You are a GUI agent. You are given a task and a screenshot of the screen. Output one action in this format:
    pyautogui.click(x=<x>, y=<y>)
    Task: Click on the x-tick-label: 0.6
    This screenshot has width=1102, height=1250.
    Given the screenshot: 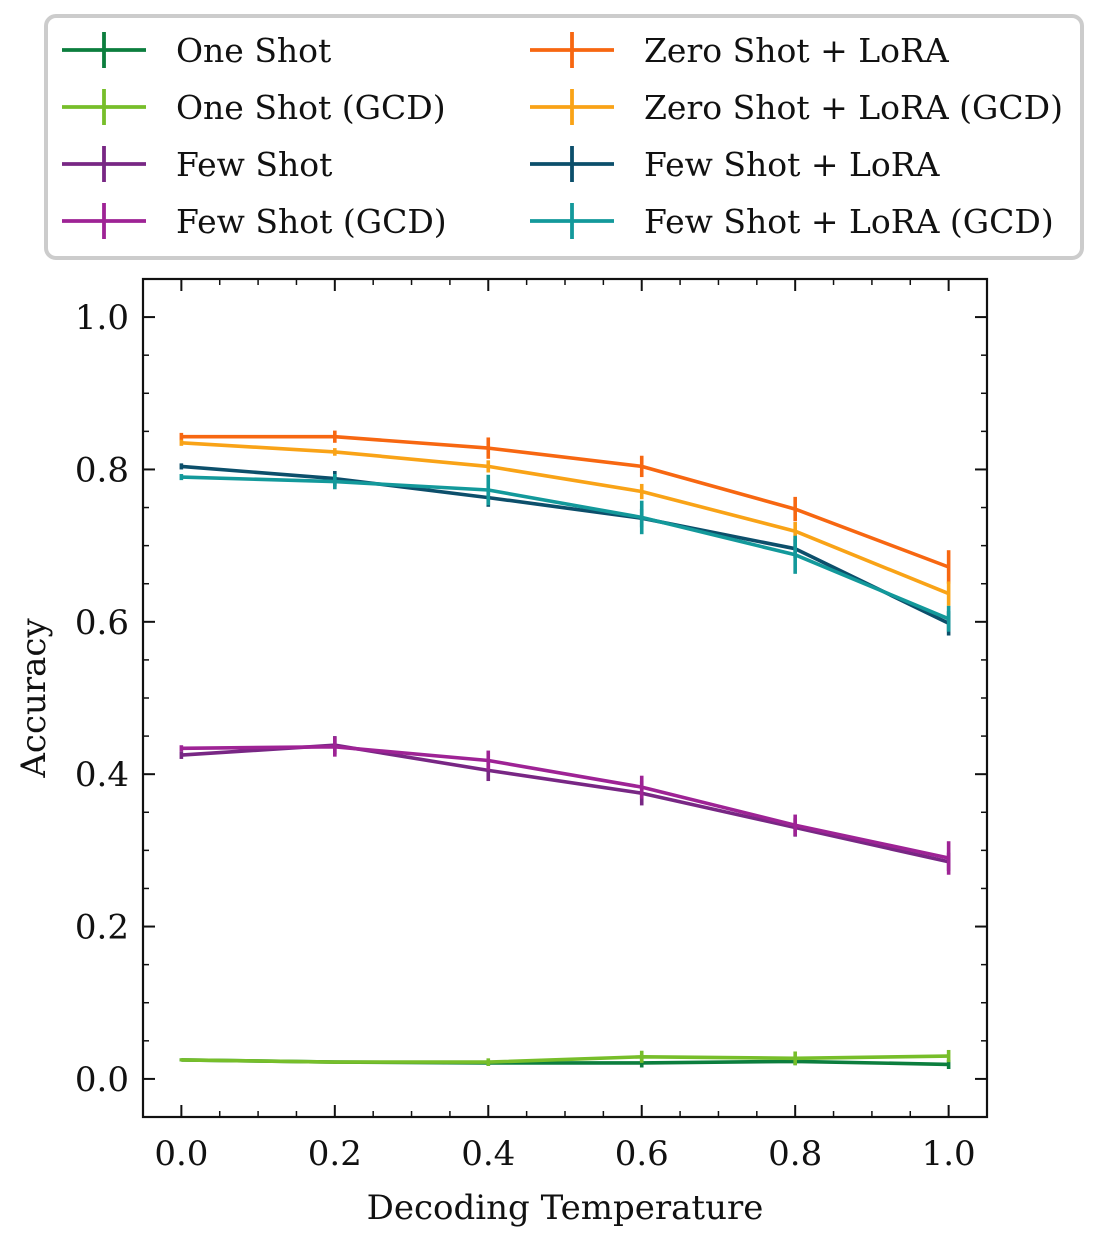 What is the action you would take?
    pyautogui.click(x=642, y=1154)
    